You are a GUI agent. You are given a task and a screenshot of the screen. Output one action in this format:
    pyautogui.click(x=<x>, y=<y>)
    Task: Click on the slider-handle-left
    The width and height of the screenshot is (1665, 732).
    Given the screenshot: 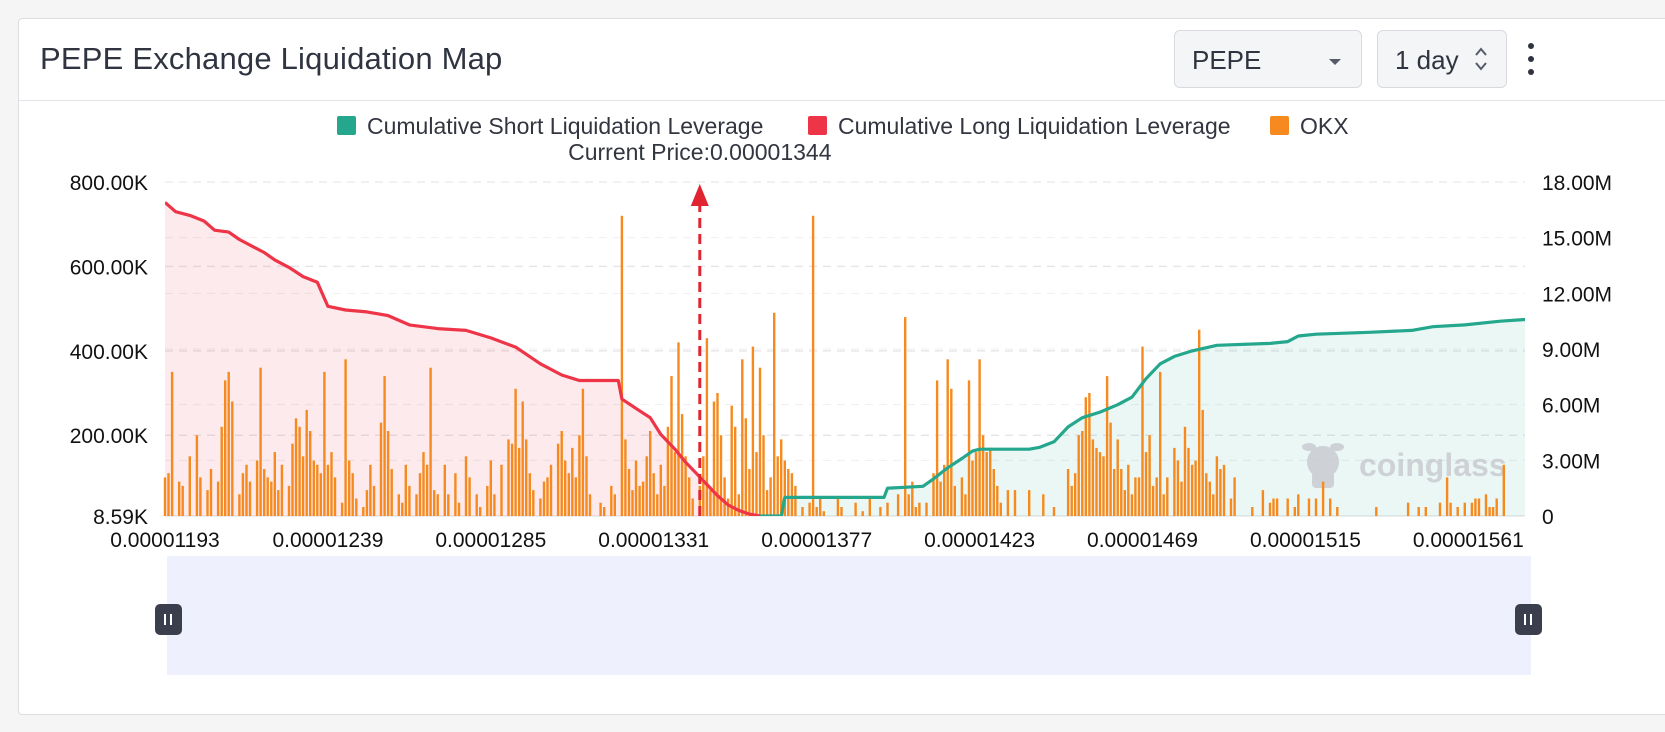 What is the action you would take?
    pyautogui.click(x=168, y=619)
    